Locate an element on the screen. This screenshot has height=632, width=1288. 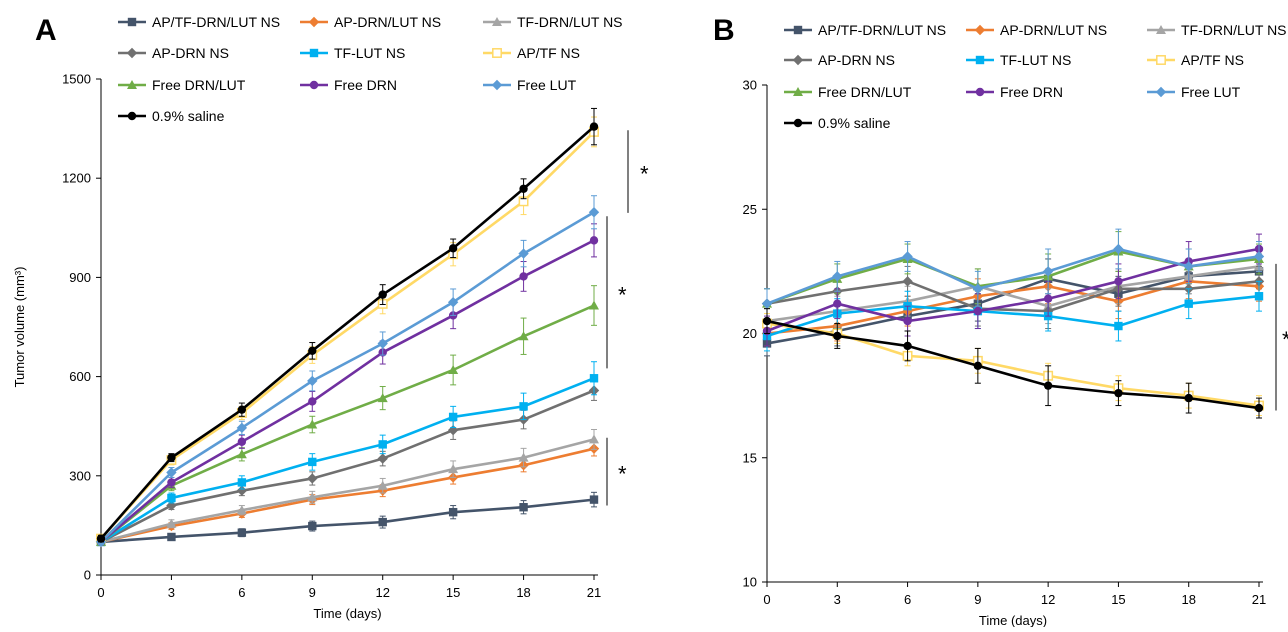
y-tick-label: 25 is located at coordinates (750, 209).